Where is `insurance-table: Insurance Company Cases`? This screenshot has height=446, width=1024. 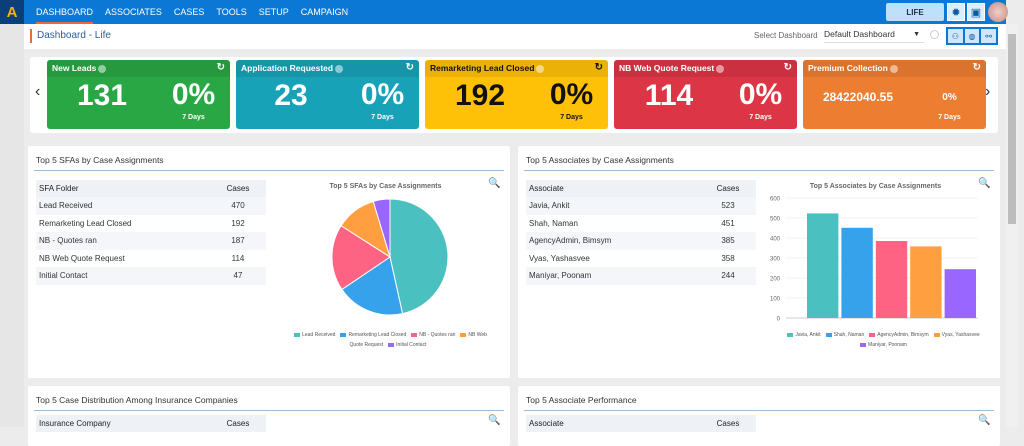 insurance-table: Insurance Company Cases is located at coordinates (151, 423).